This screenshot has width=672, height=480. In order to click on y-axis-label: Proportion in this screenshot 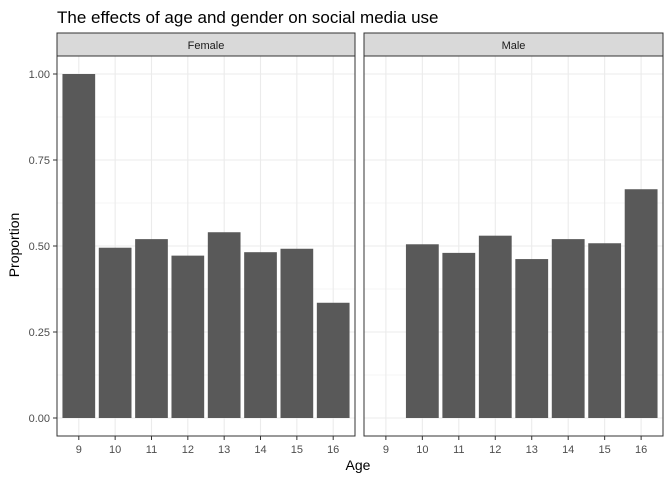, I will do `click(14, 245)`.